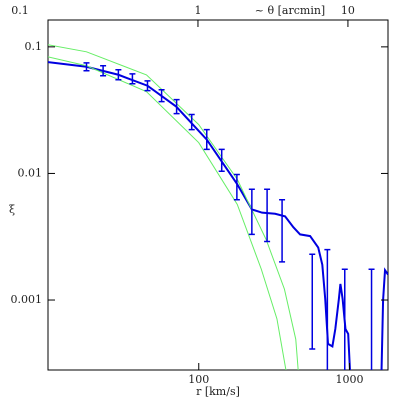 Image resolution: width=409 pixels, height=409 pixels. I want to click on x2-tick-label: 10, so click(348, 10).